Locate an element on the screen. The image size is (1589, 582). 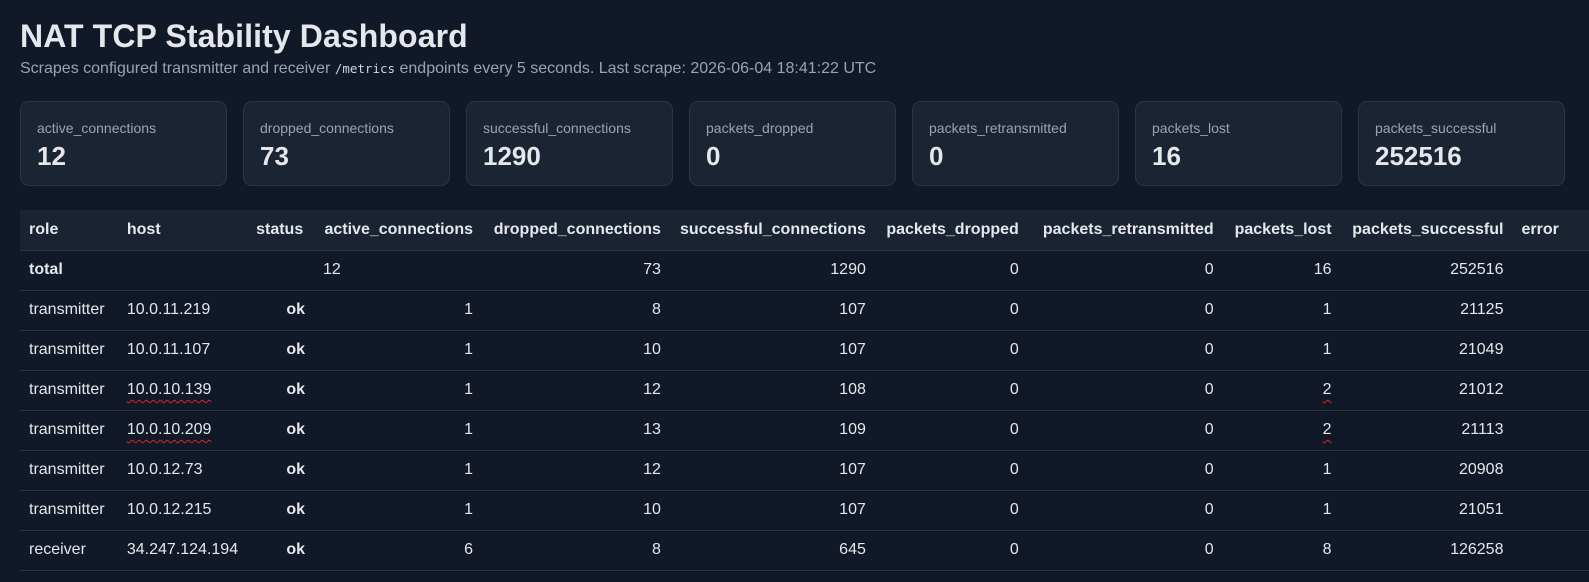
cell-status is located at coordinates (281, 270).